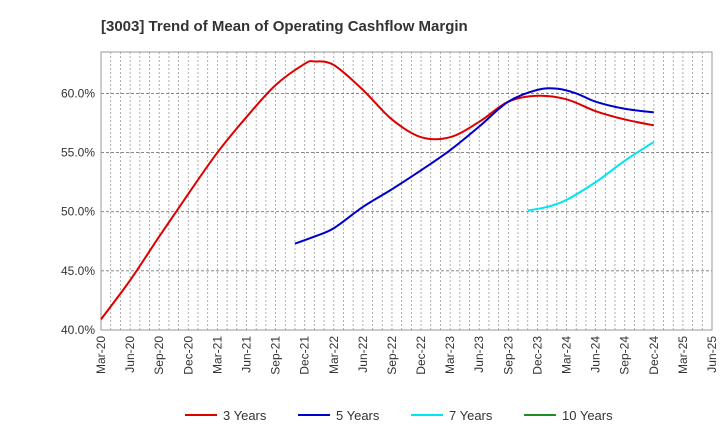 The image size is (720, 440). What do you see at coordinates (392, 355) in the screenshot?
I see `x-tick-label: Sep-22` at bounding box center [392, 355].